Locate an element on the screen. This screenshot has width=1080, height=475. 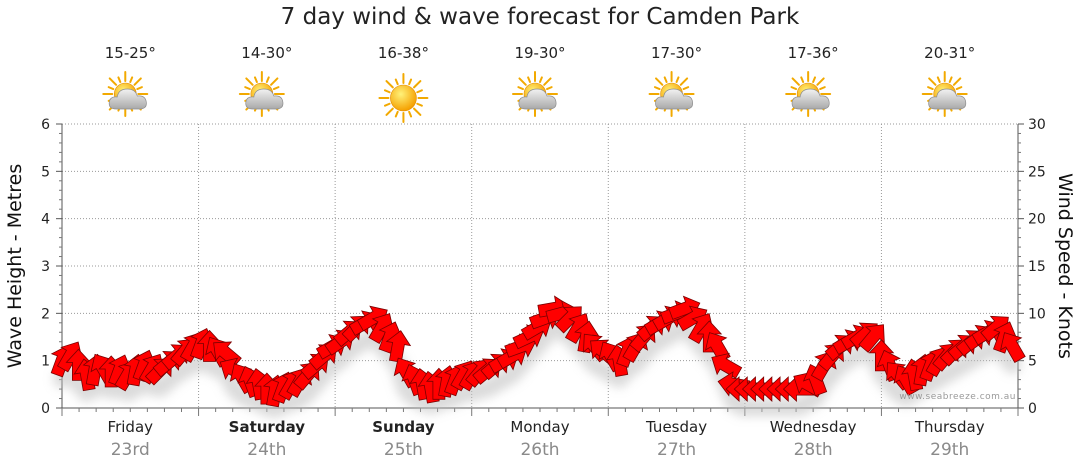
day-label: Tuesday 27th is located at coordinates (677, 439).